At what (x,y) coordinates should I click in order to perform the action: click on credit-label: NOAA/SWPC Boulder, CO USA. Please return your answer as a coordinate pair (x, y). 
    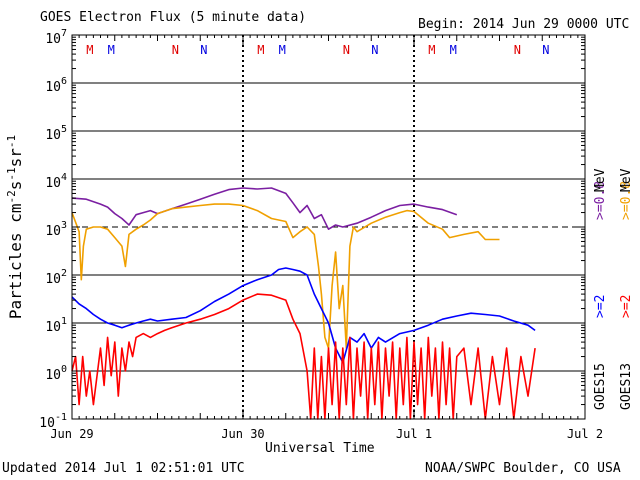
    Looking at the image, I should click on (523, 468).